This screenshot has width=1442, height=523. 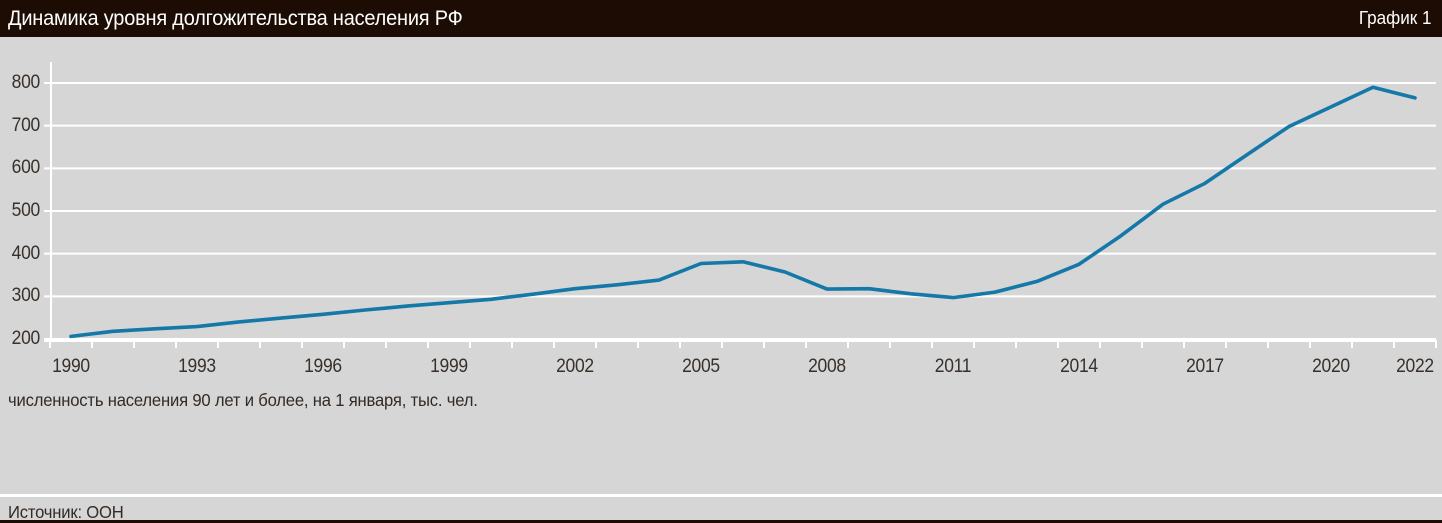 I want to click on x-axis-tick-label: 2005, so click(x=701, y=366).